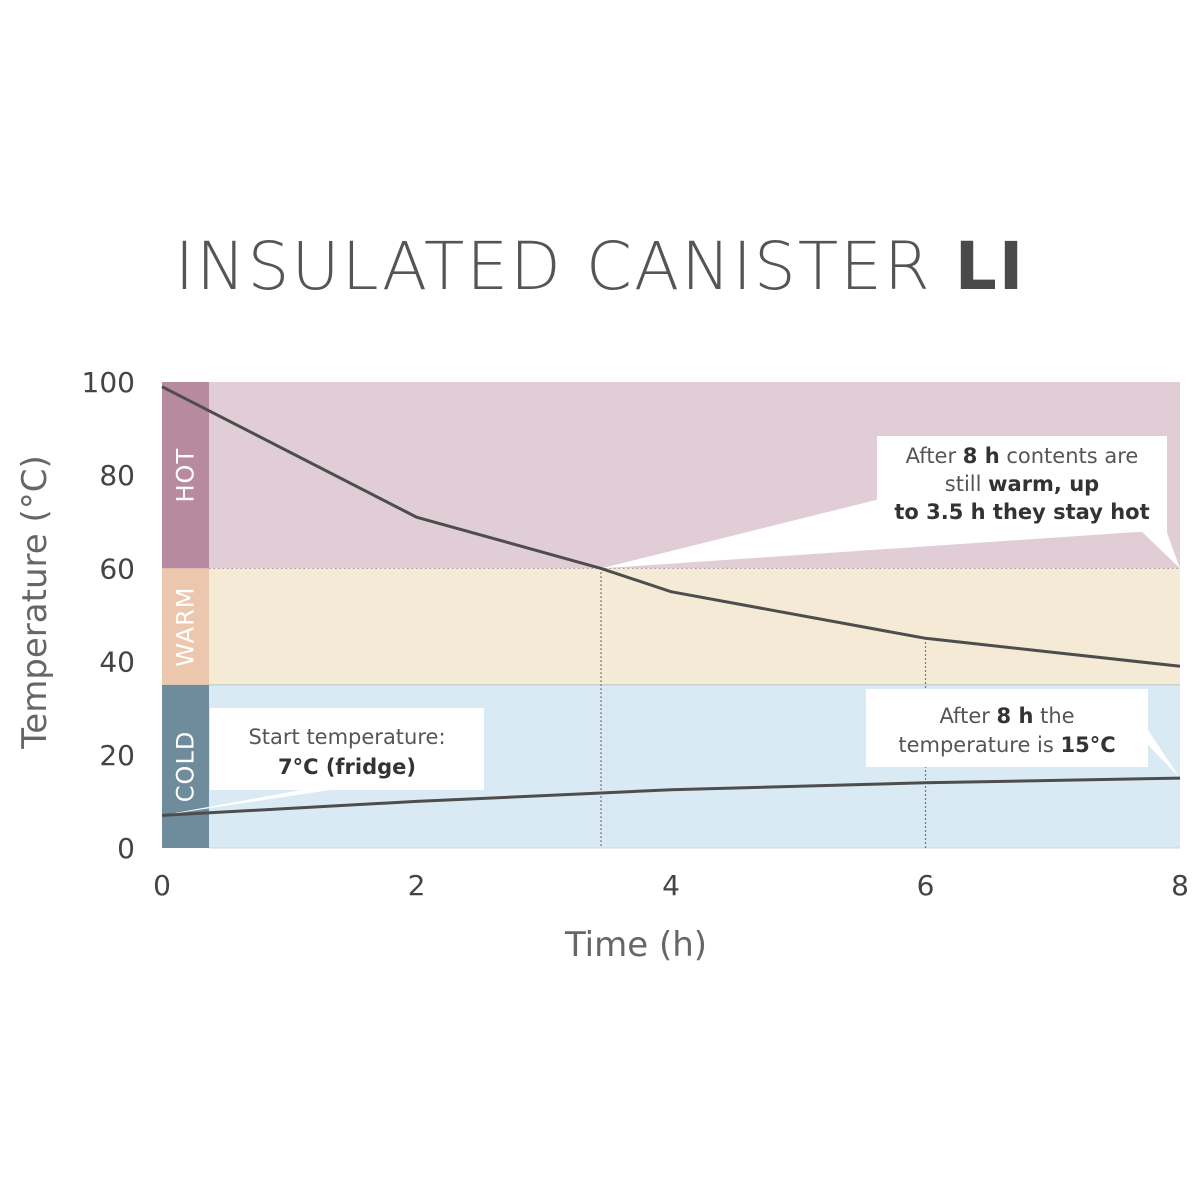  I want to click on callout-line: Start temperature:, so click(346, 737).